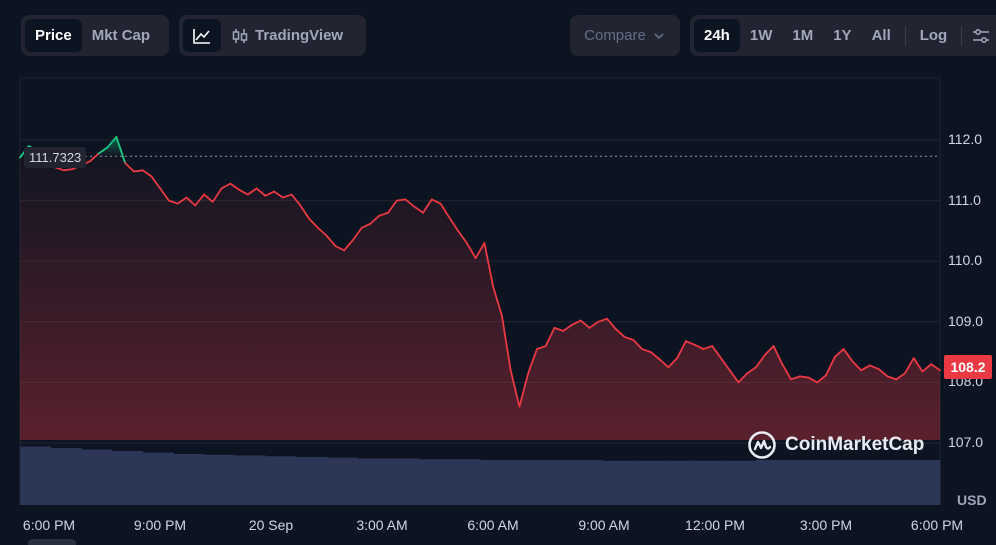 The width and height of the screenshot is (996, 545). I want to click on range-1y: 1Y, so click(842, 35).